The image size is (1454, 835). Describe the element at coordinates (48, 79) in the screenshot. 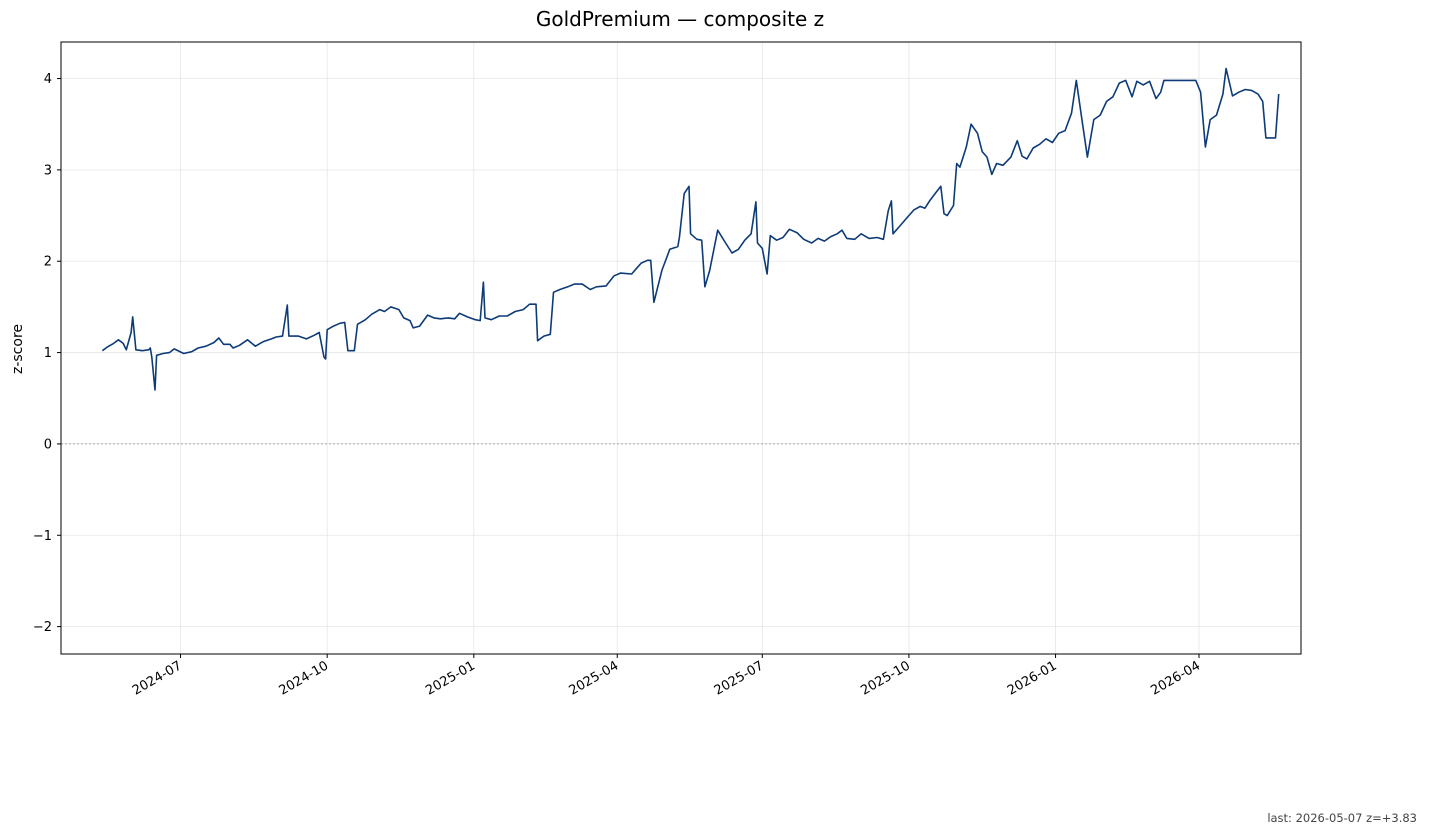

I see `y-tick-label: 4` at that location.